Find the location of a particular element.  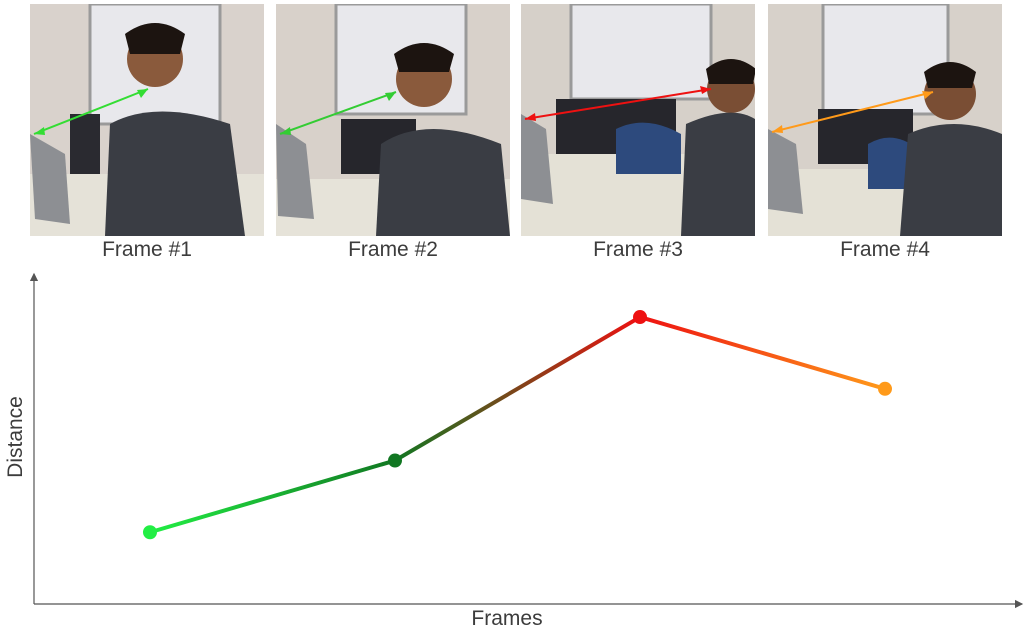

x-axis-label: Frames is located at coordinates (506, 618).